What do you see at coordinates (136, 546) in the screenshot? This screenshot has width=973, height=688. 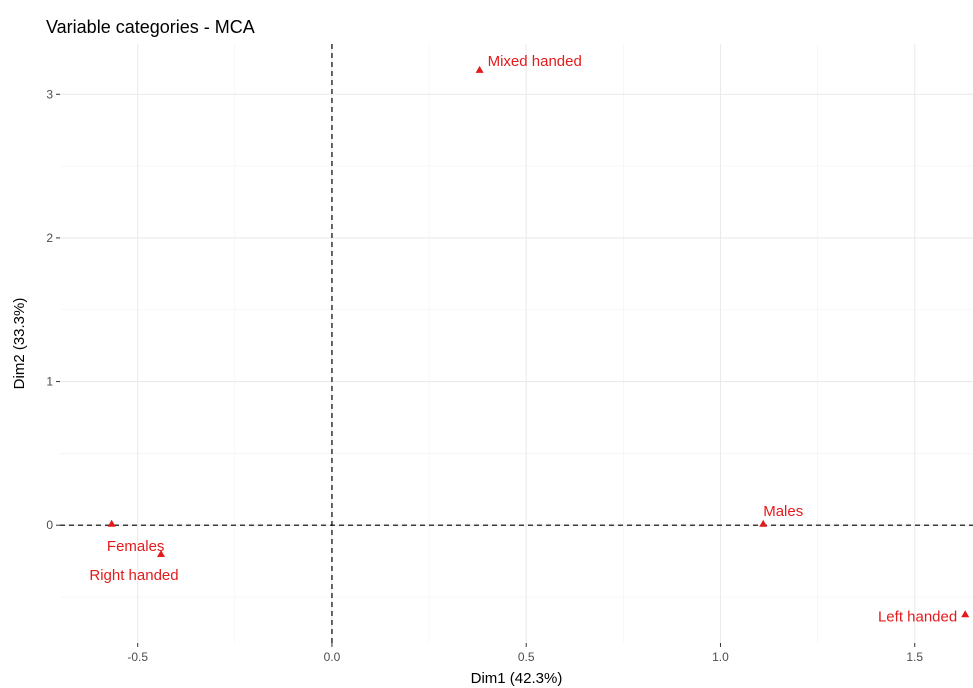 I see `data-point-label: Females` at bounding box center [136, 546].